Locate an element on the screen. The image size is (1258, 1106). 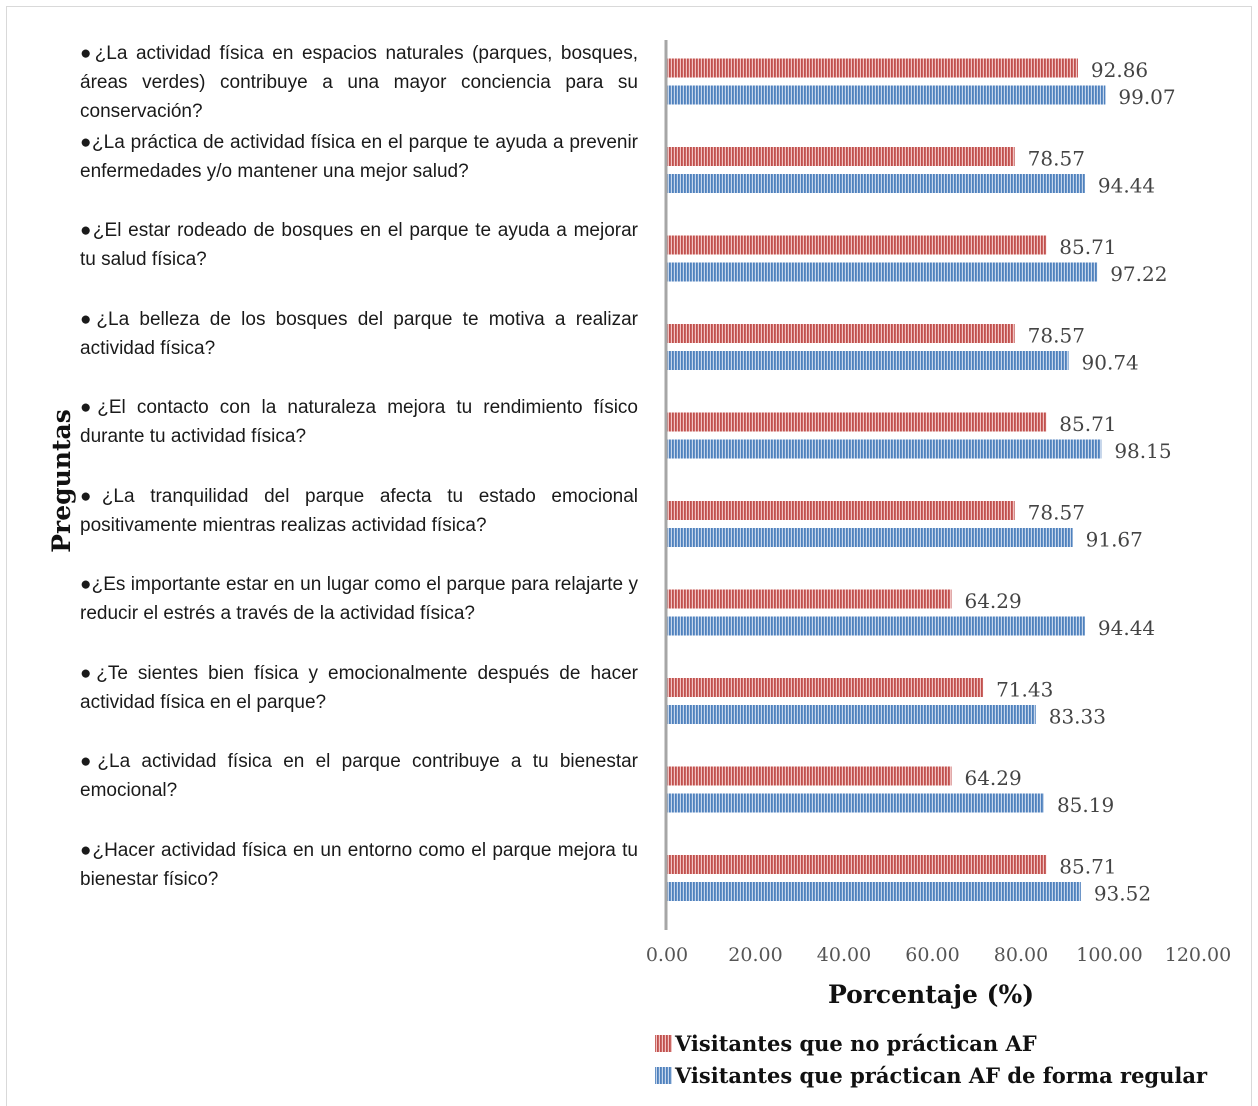
data-label: 97.22 is located at coordinates (1138, 274).